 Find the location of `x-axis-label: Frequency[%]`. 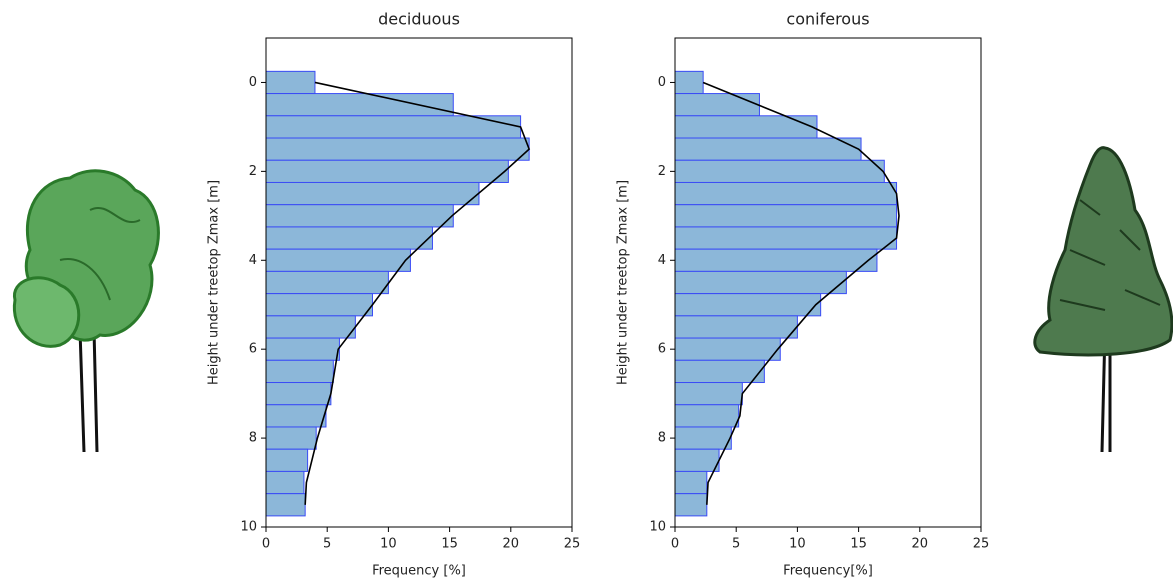

x-axis-label: Frequency[%] is located at coordinates (828, 571).